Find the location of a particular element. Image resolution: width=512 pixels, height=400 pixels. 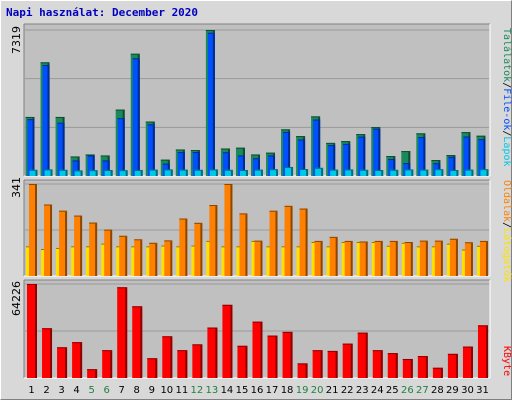

bar-lapok-31-shade is located at coordinates (487, 173).